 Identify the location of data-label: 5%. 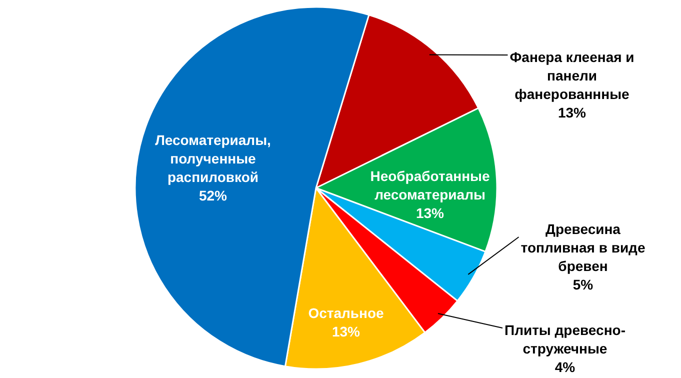
(583, 284).